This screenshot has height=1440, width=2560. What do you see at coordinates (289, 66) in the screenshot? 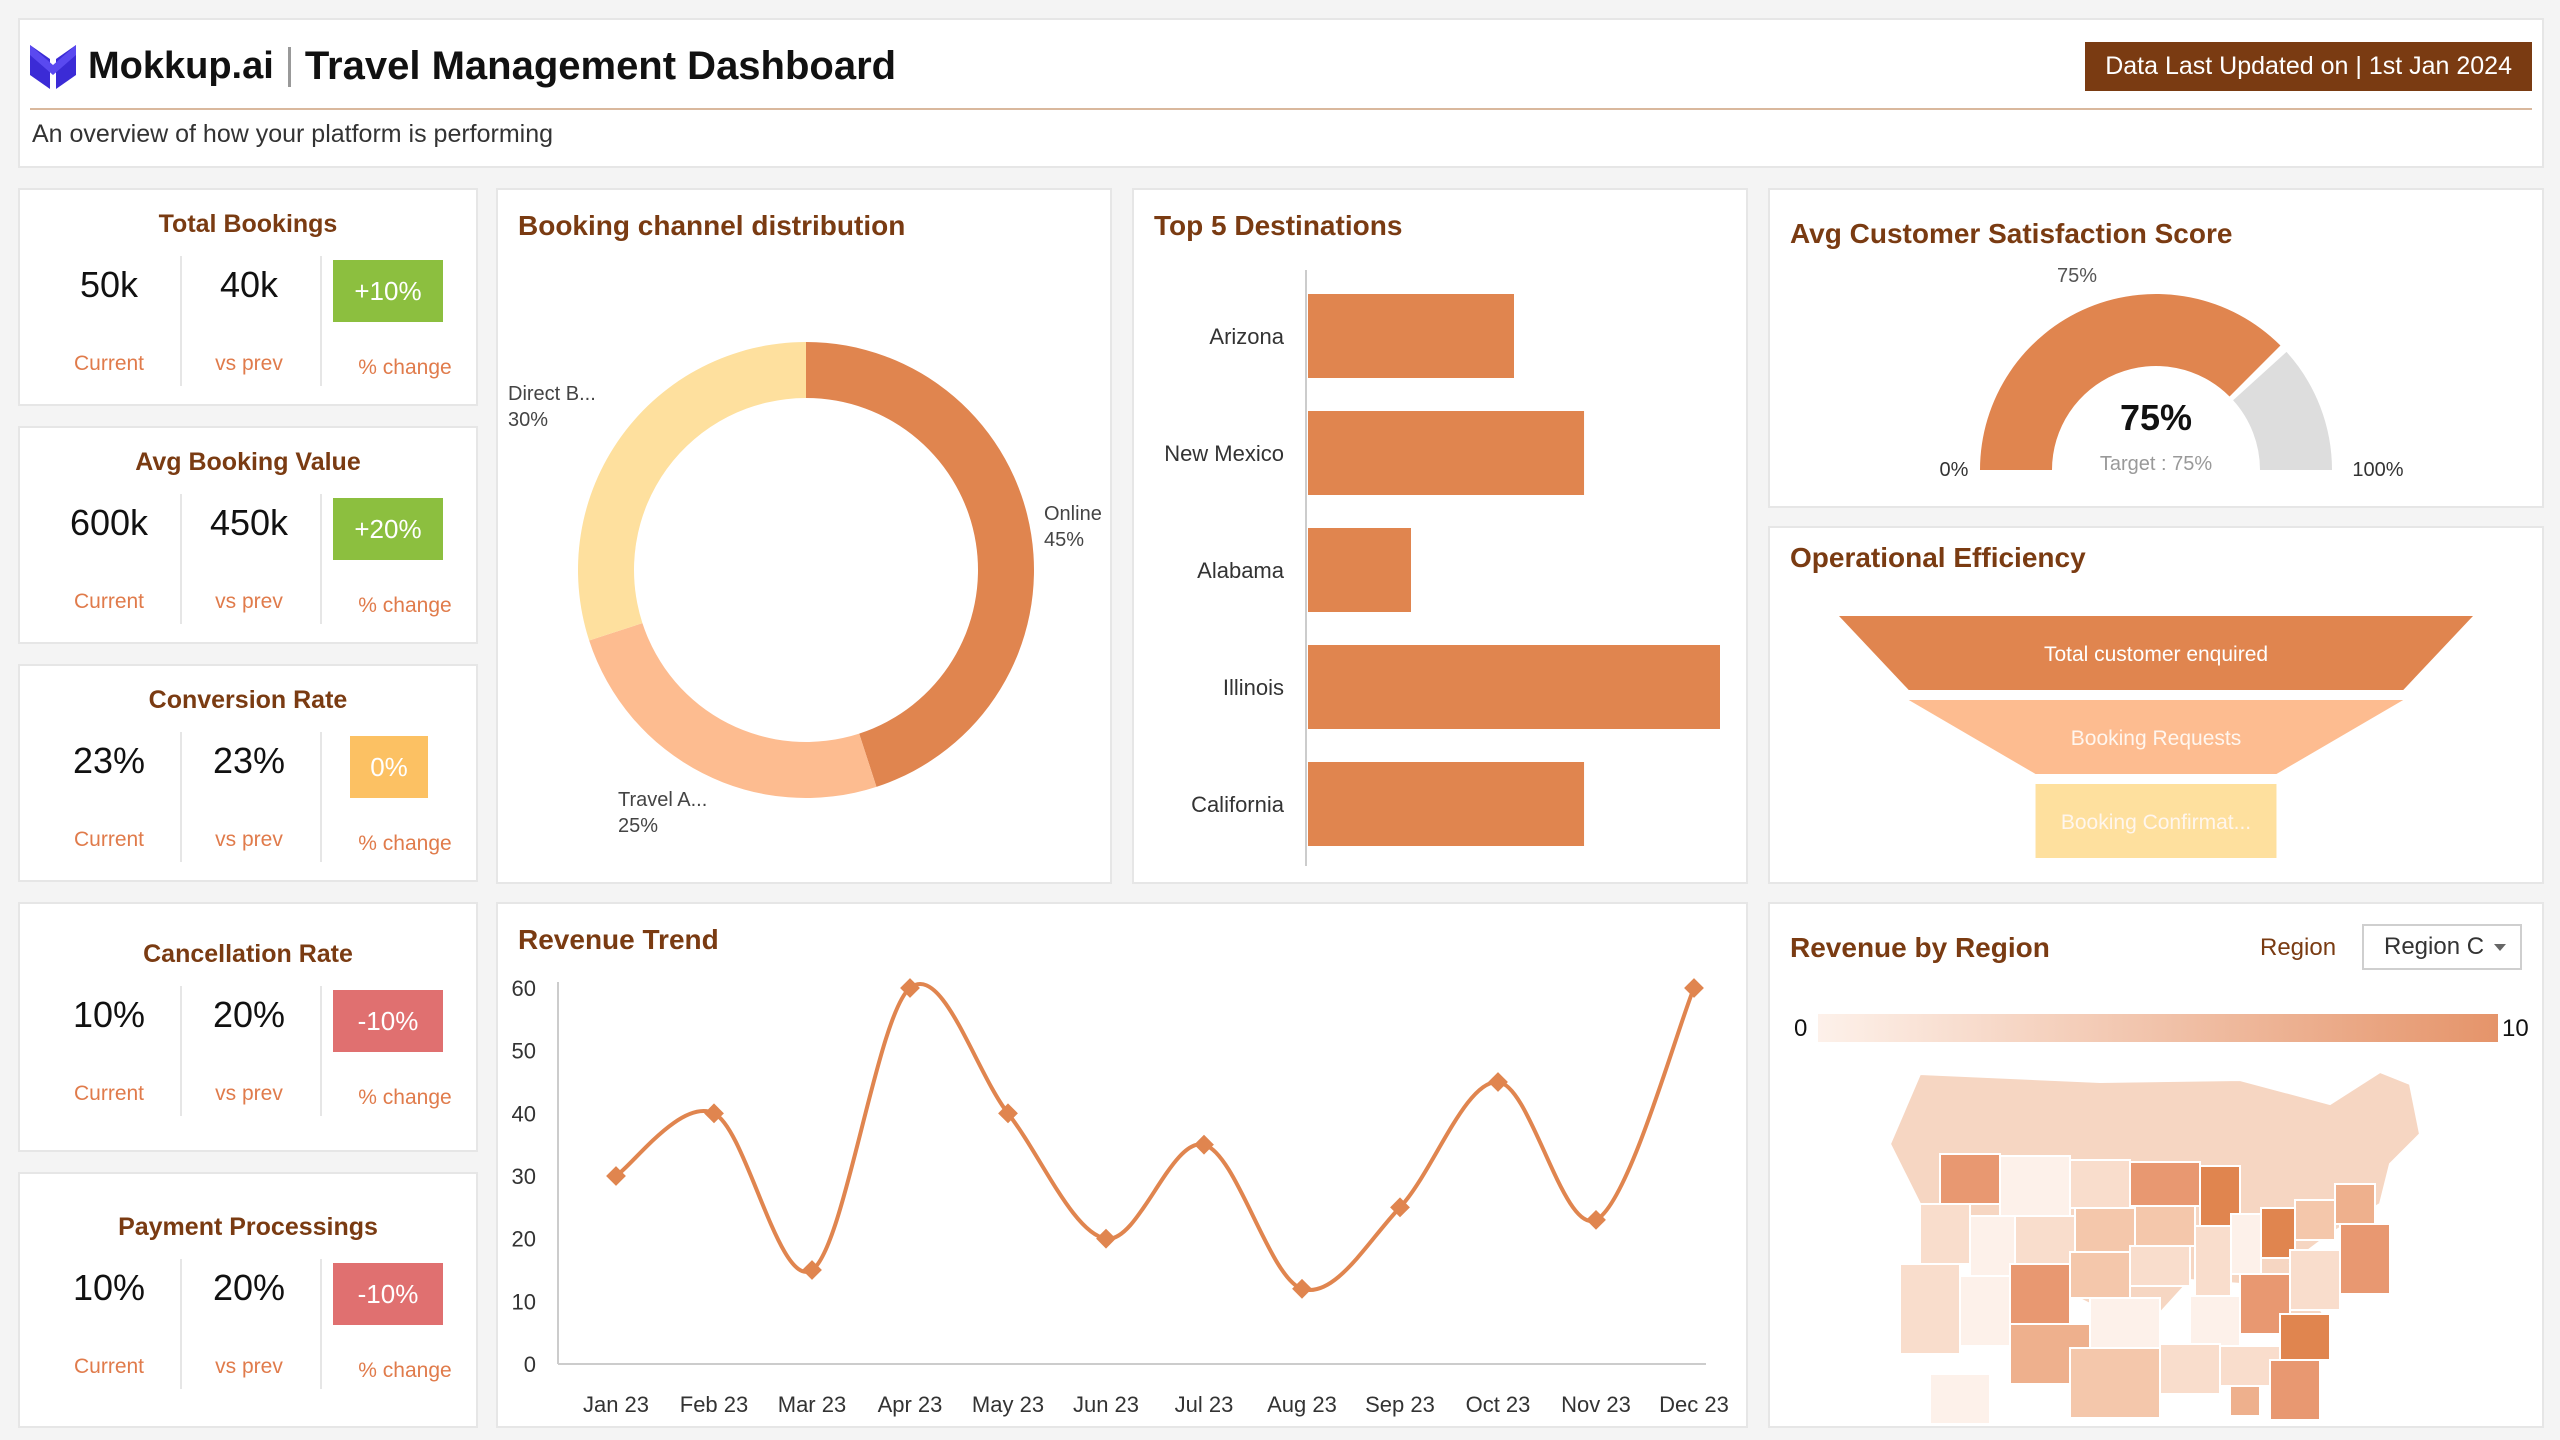
I see `title-divider` at bounding box center [289, 66].